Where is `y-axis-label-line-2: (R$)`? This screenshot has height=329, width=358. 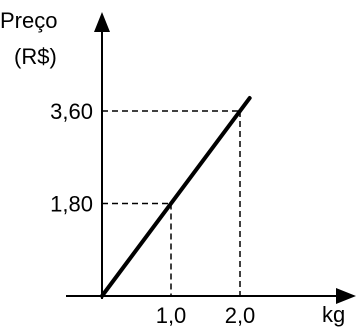 y-axis-label-line-2: (R$) is located at coordinates (35, 56).